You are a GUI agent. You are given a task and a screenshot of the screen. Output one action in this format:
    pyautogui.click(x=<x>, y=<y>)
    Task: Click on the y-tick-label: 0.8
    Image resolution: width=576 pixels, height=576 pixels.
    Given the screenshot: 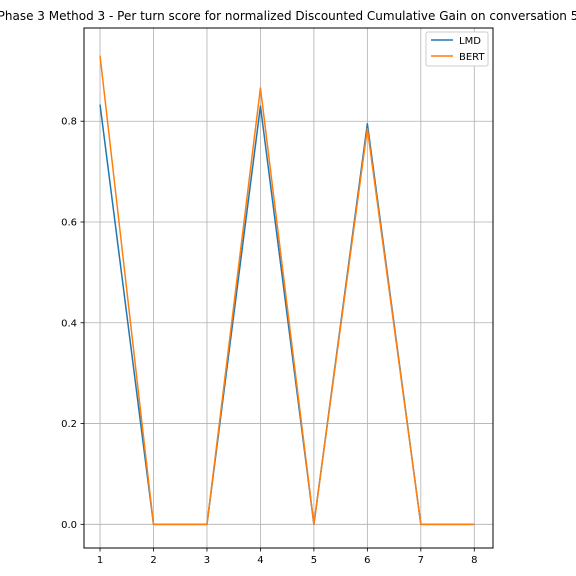 What is the action you would take?
    pyautogui.click(x=69, y=122)
    